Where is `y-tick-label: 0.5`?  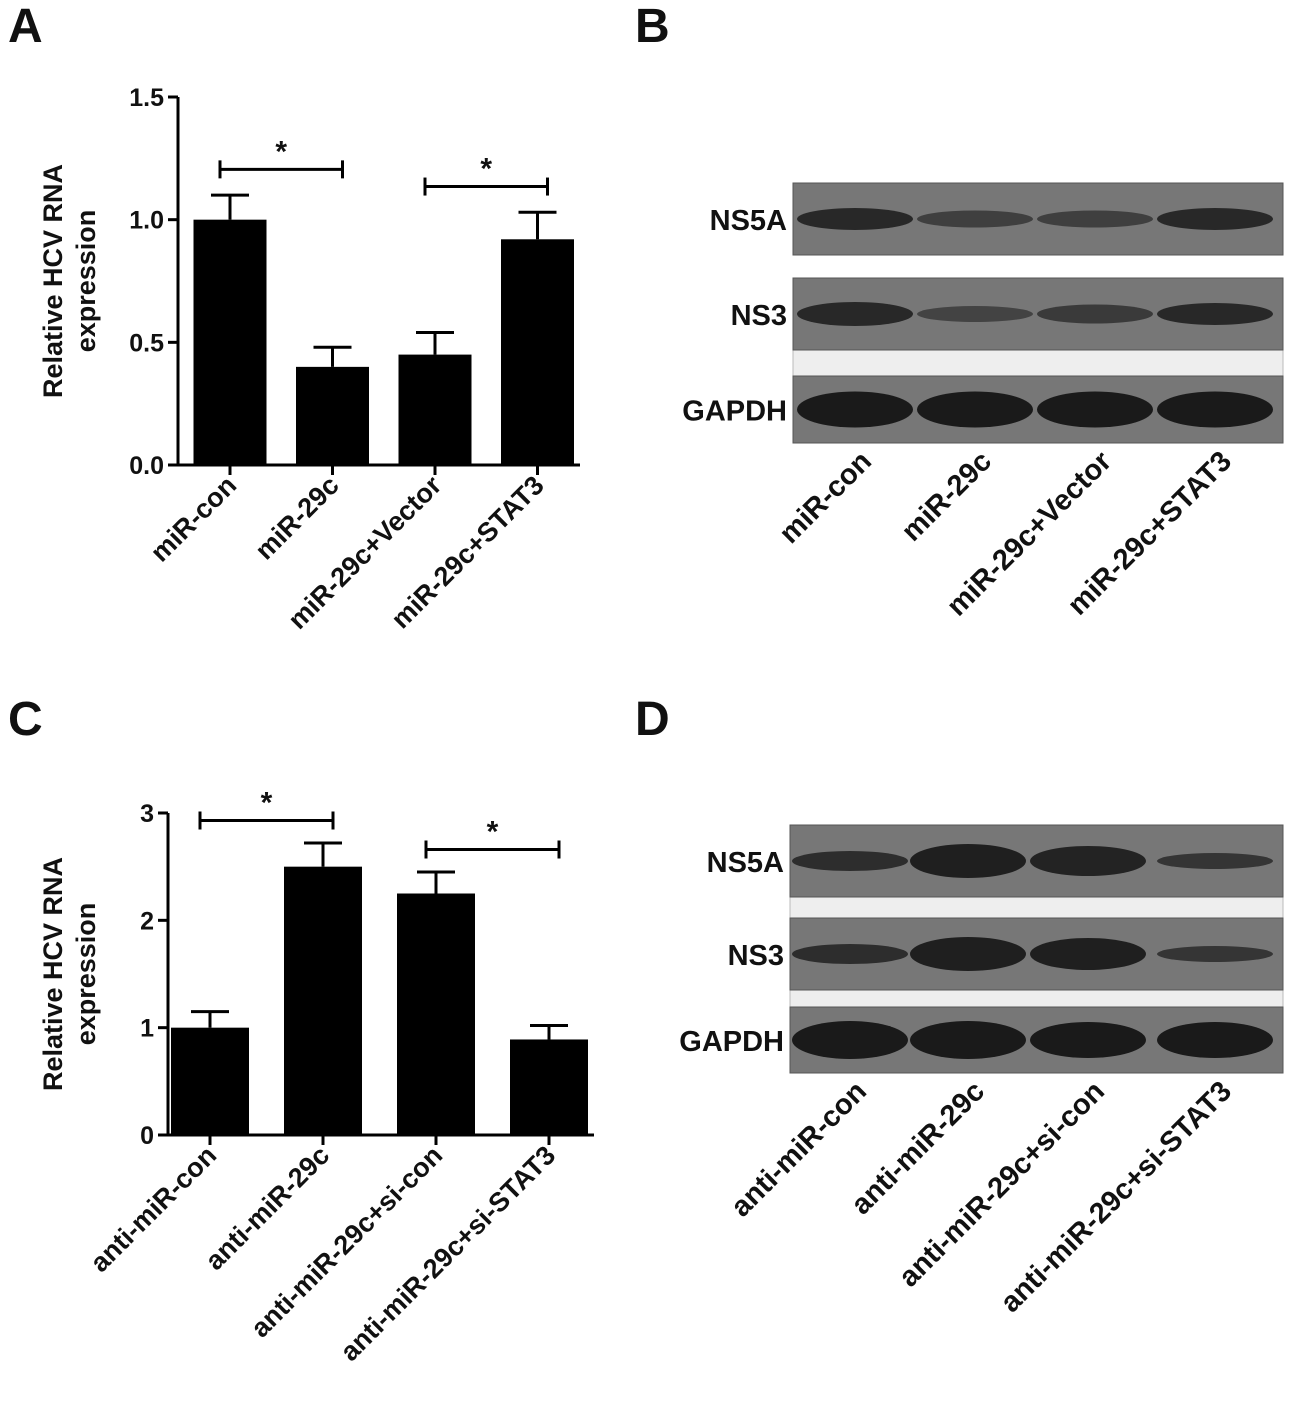 y-tick-label: 0.5 is located at coordinates (146, 343).